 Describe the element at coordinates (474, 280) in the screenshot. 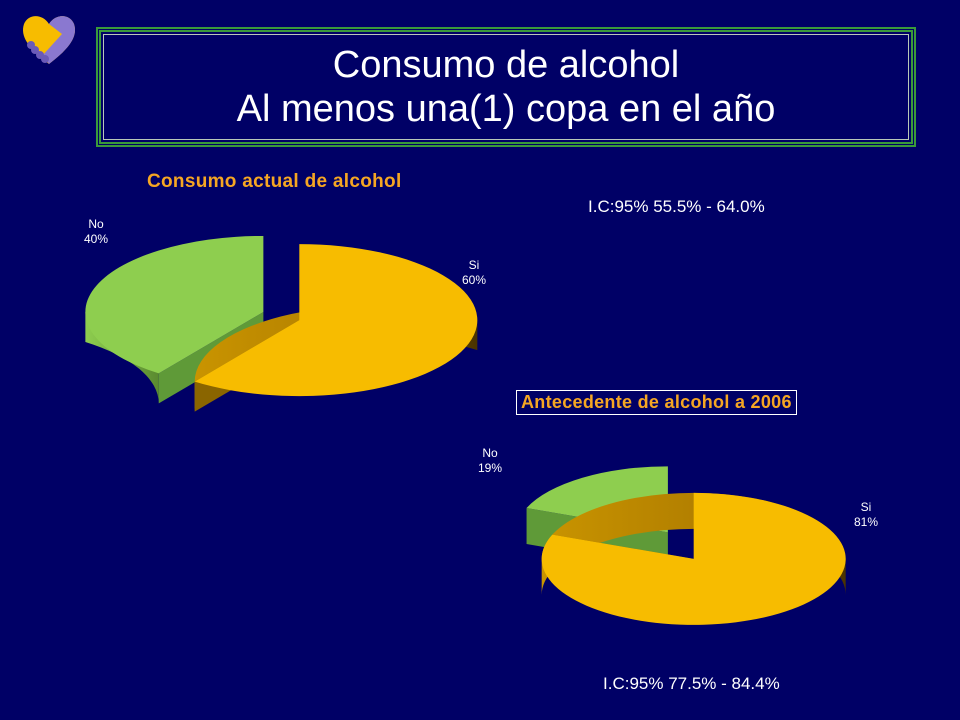

I see `chart-1-label-si-value: 60%` at that location.